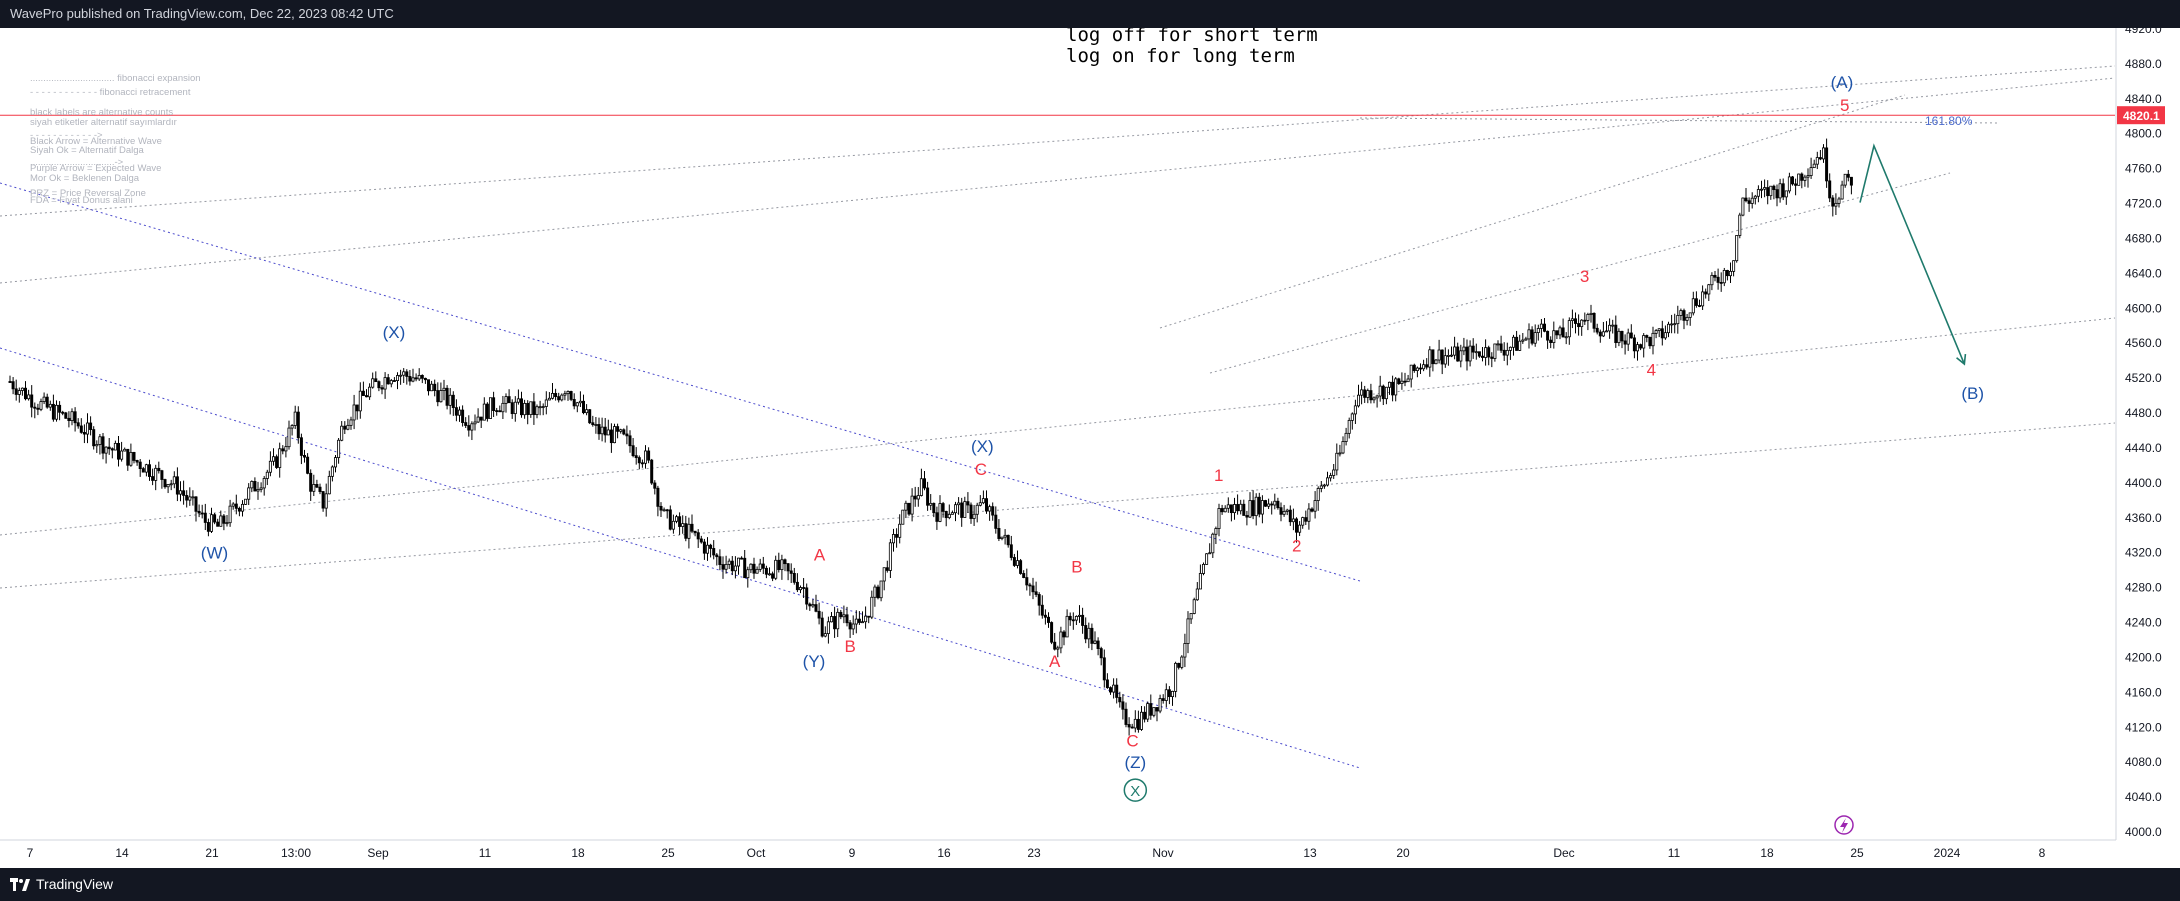 The height and width of the screenshot is (901, 2180). What do you see at coordinates (87, 150) in the screenshot?
I see `legend-line-6: Siyah Ok = Alternatif Dalga` at bounding box center [87, 150].